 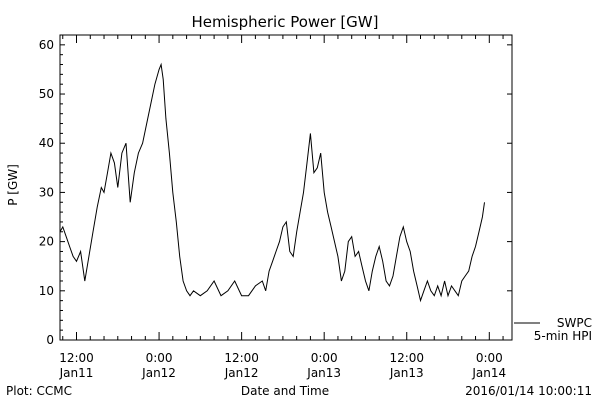 What do you see at coordinates (50, 340) in the screenshot?
I see `y-tick-label: 0` at bounding box center [50, 340].